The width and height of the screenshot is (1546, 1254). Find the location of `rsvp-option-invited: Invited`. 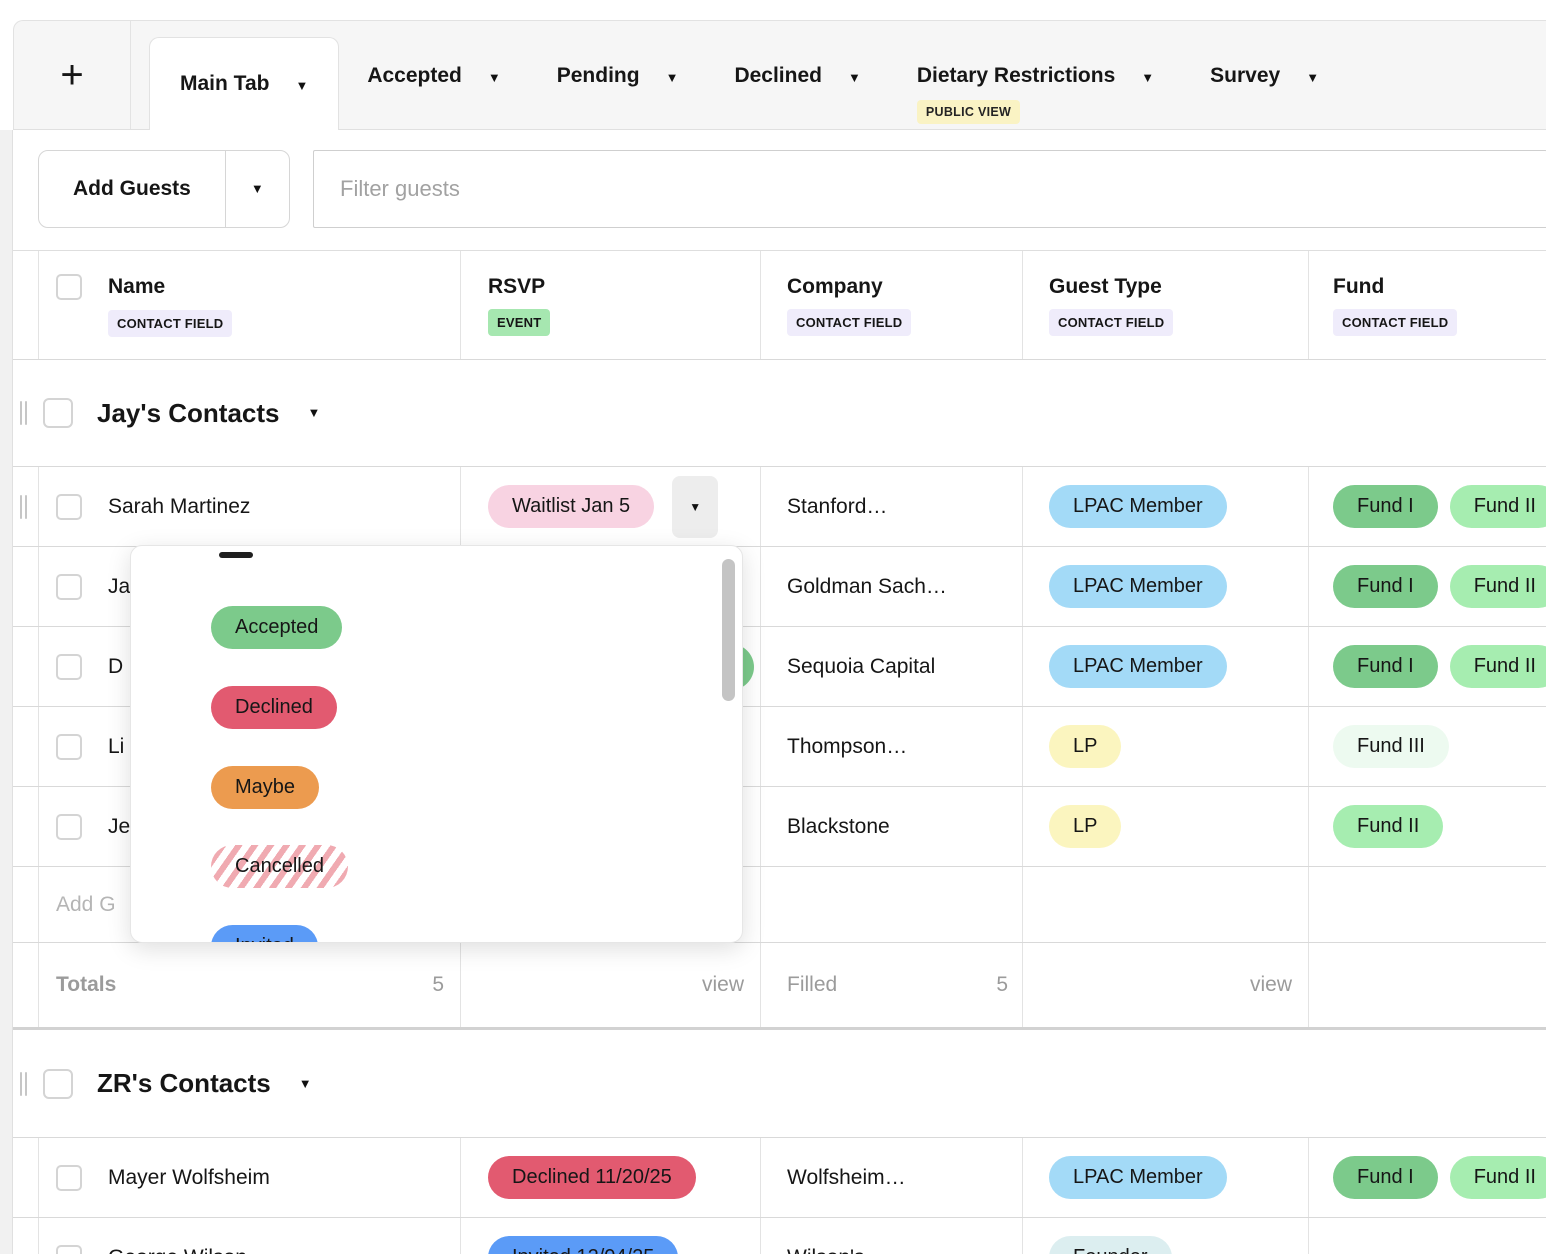

rsvp-option-invited: Invited is located at coordinates (264, 933).